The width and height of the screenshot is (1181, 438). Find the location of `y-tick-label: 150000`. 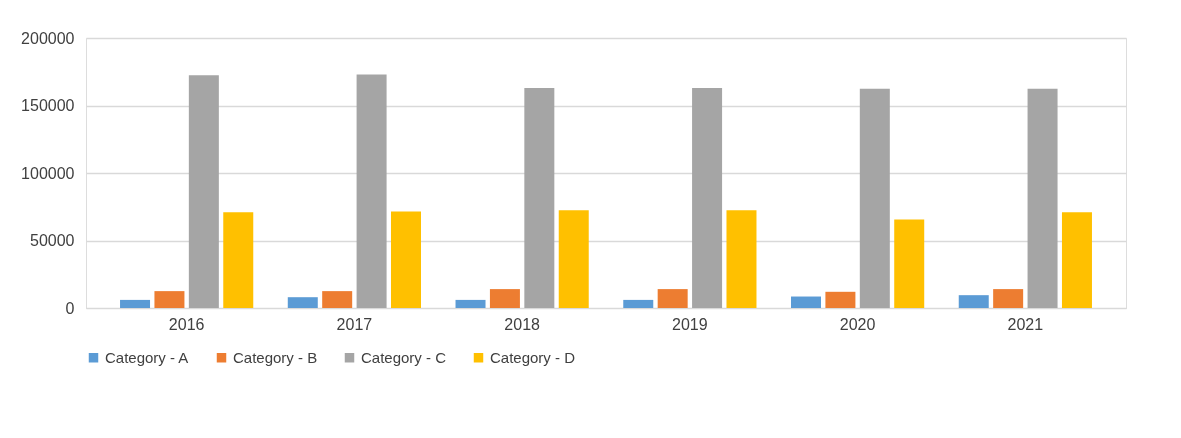

y-tick-label: 150000 is located at coordinates (48, 105).